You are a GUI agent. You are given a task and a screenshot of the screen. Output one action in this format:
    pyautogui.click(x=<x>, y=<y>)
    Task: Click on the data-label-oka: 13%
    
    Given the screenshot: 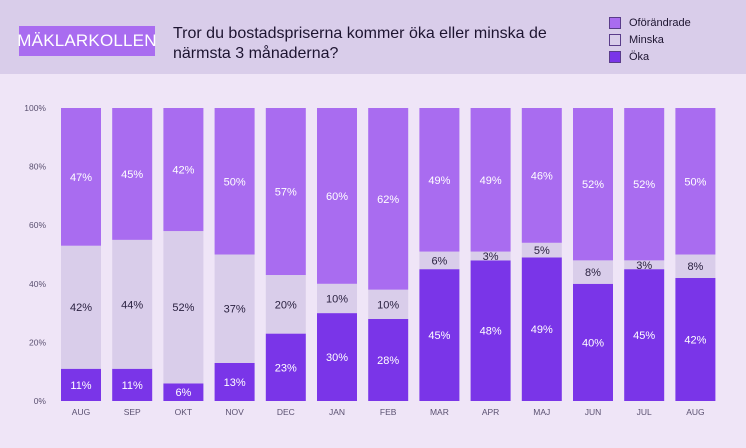 What is the action you would take?
    pyautogui.click(x=235, y=383)
    